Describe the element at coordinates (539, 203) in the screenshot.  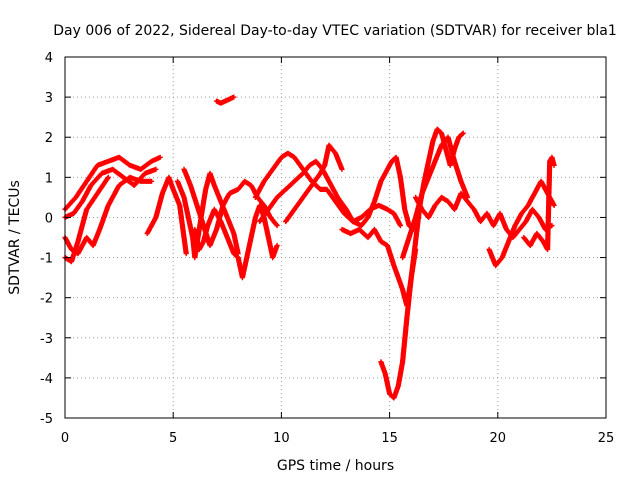
I see `data-series-track-s` at that location.